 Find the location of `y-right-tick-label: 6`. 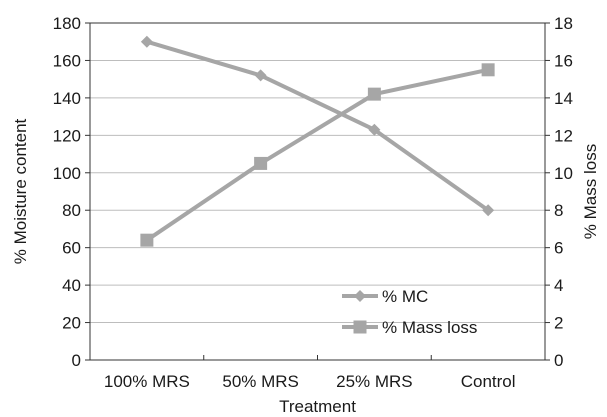

y-right-tick-label: 6 is located at coordinates (558, 248).